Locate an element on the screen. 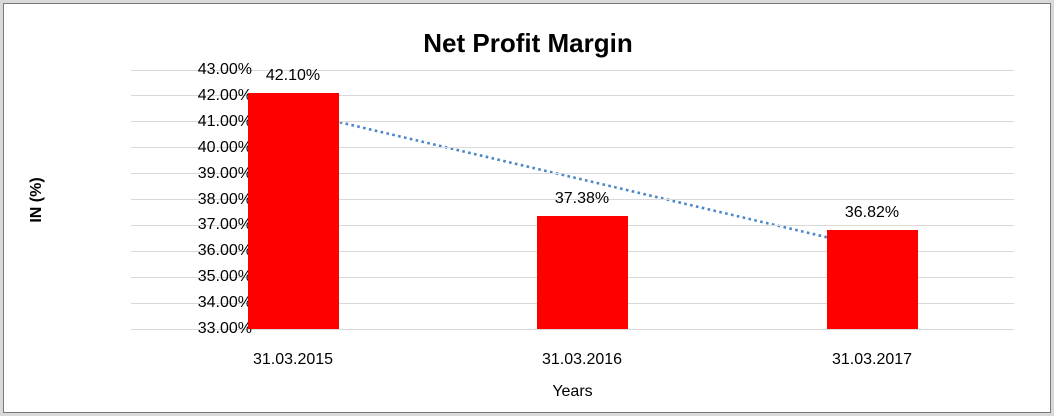 The height and width of the screenshot is (416, 1054). y-tick-label: 40.00% is located at coordinates (224, 147).